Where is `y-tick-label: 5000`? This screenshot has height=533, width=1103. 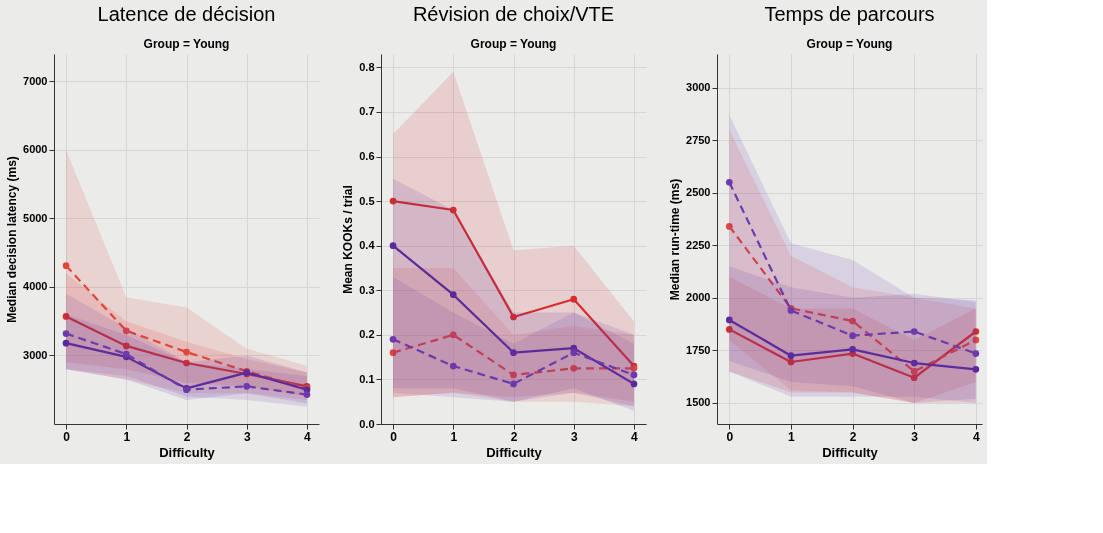
y-tick-label: 5000 is located at coordinates (35, 217).